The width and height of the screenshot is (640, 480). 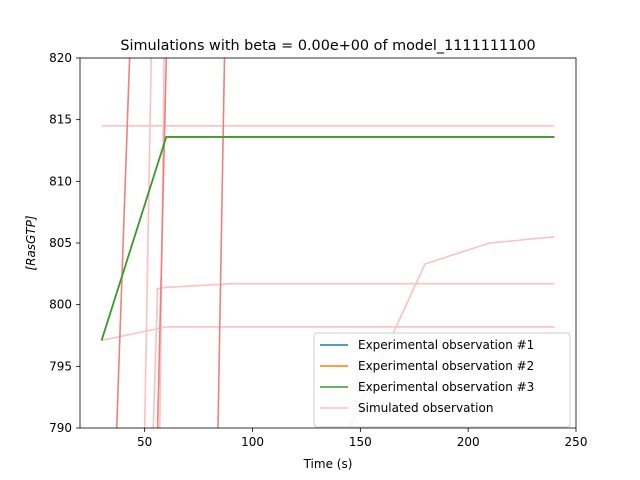 What do you see at coordinates (468, 442) in the screenshot?
I see `x-tick-label: 200` at bounding box center [468, 442].